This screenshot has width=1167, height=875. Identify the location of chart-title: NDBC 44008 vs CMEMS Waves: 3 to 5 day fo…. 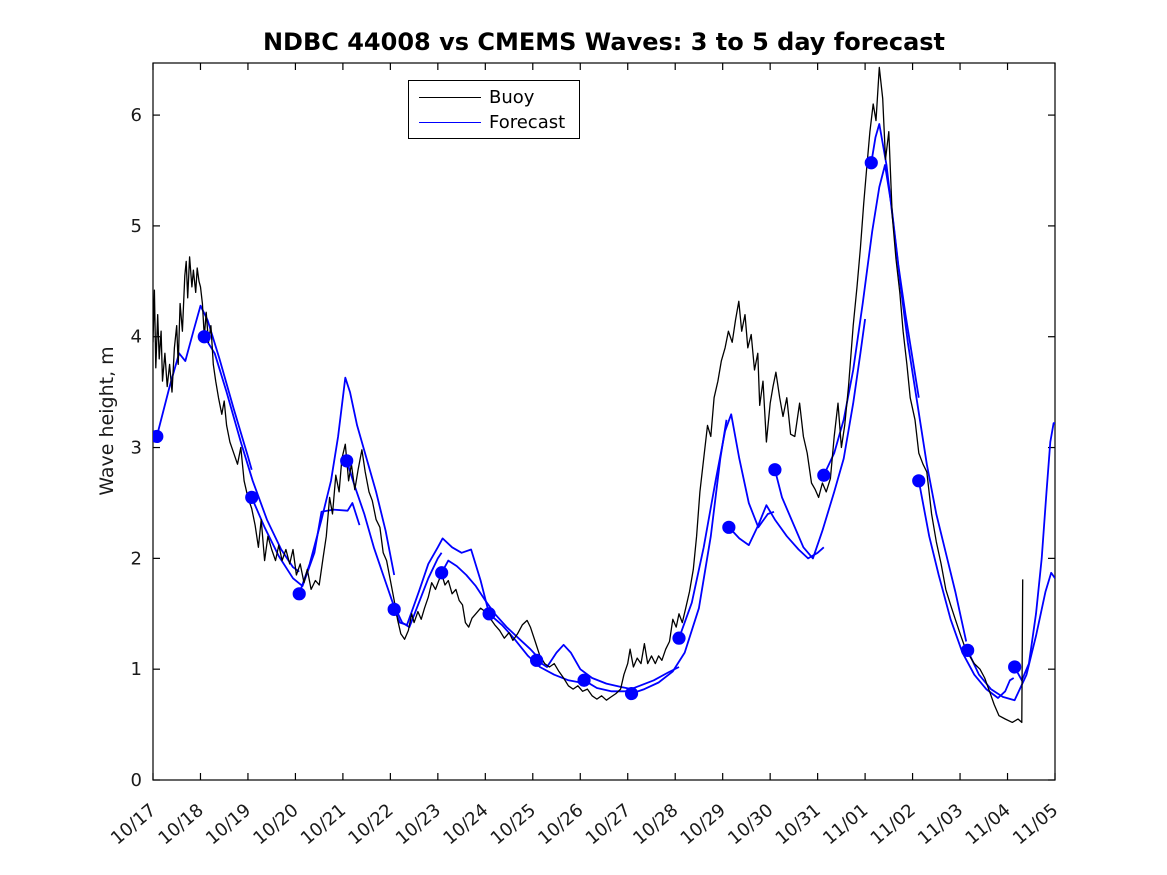
(604, 42).